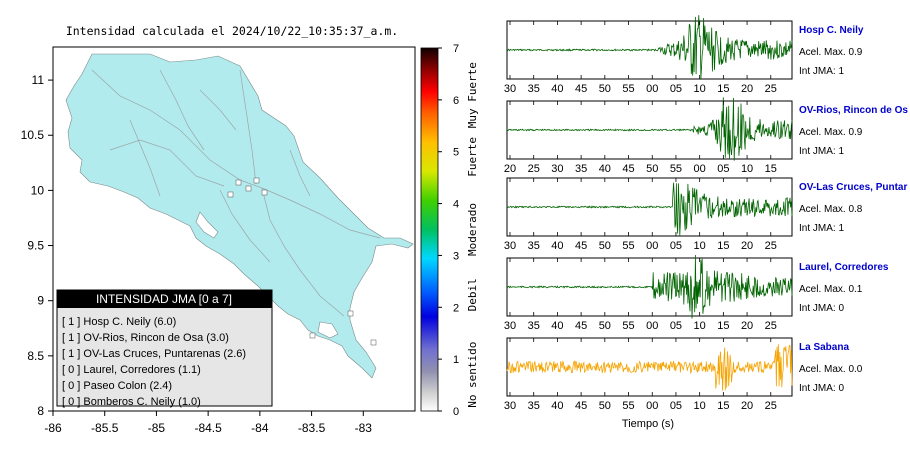 The width and height of the screenshot is (910, 460). What do you see at coordinates (831, 369) in the screenshot?
I see `max-acceleration: Acel. Max. 0.0` at bounding box center [831, 369].